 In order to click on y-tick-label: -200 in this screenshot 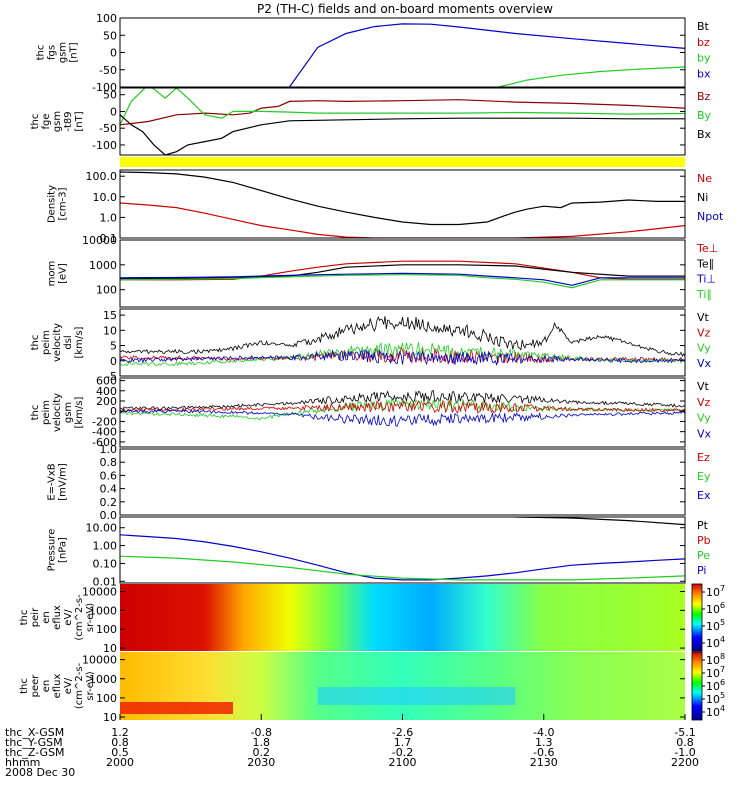, I will do `click(104, 421)`.